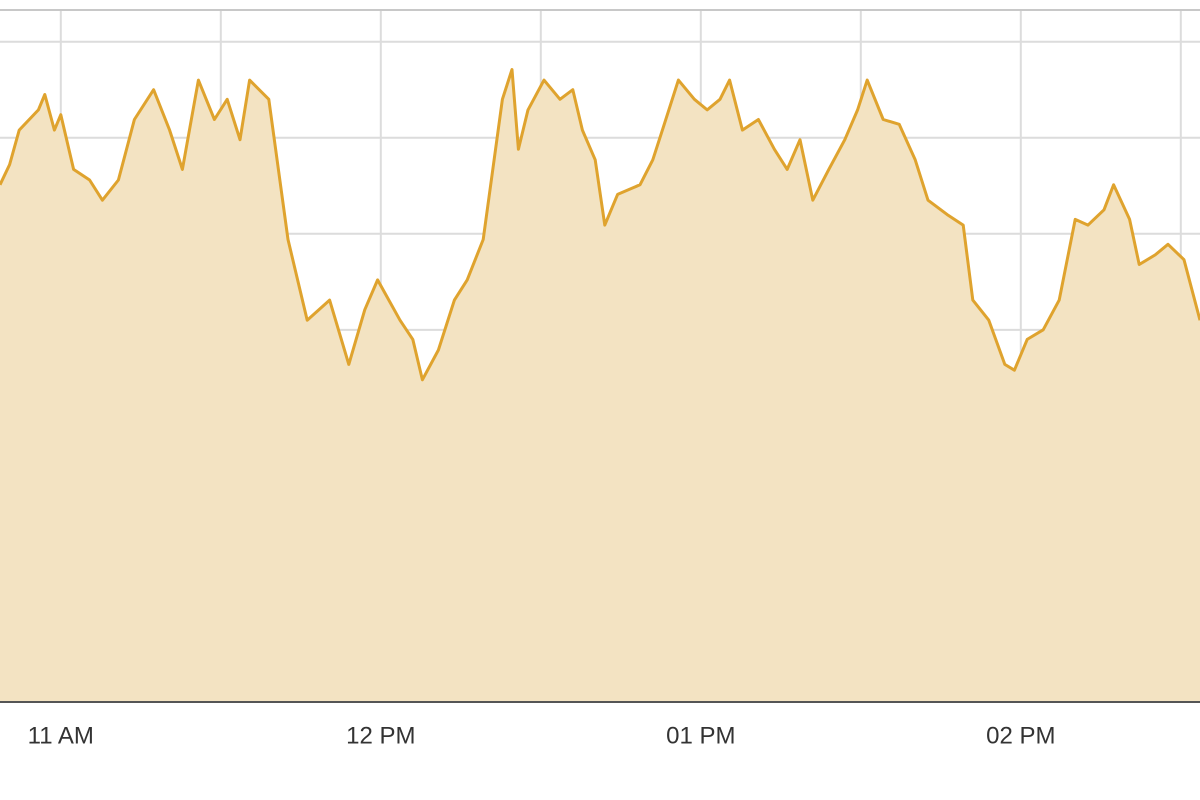 The image size is (1200, 800). What do you see at coordinates (542, 735) in the screenshot?
I see `x-axis-labels: 11 AM 12 PM 01 PM 02 PM` at bounding box center [542, 735].